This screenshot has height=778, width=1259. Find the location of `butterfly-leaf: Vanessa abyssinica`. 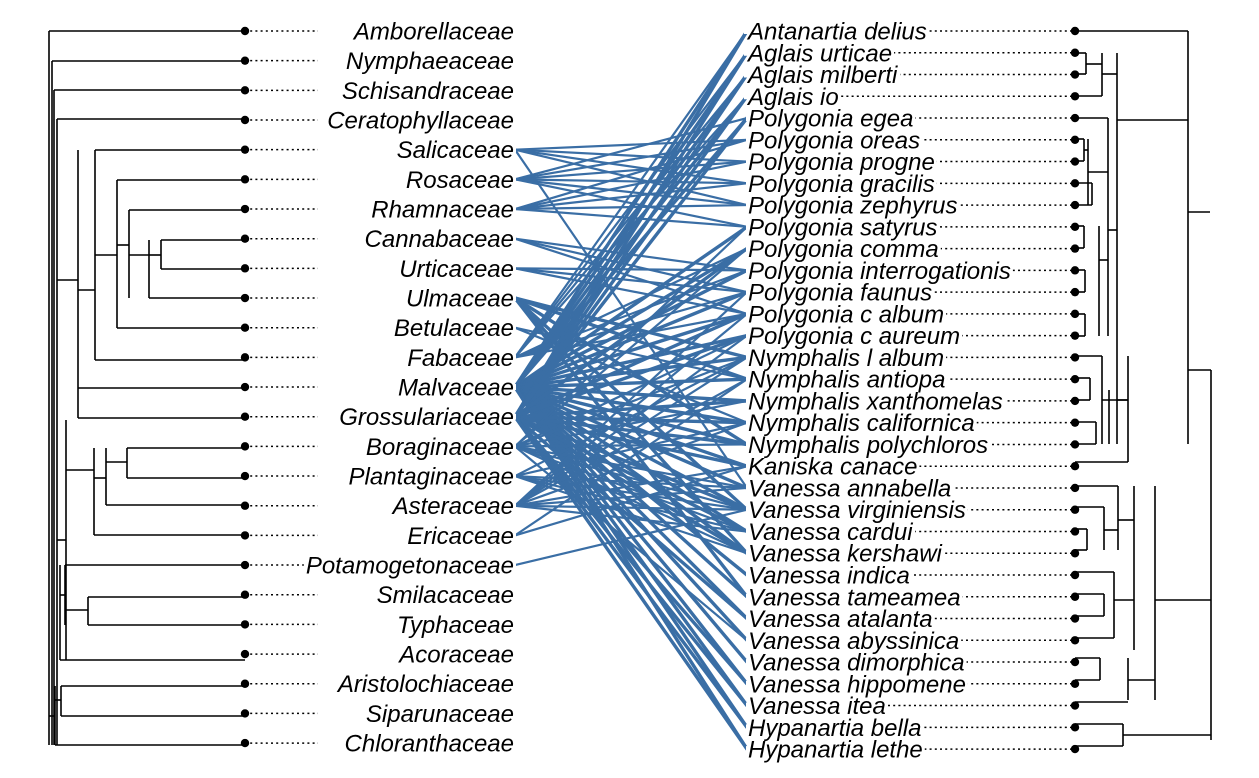

butterfly-leaf: Vanessa abyssinica is located at coordinates (913, 641).